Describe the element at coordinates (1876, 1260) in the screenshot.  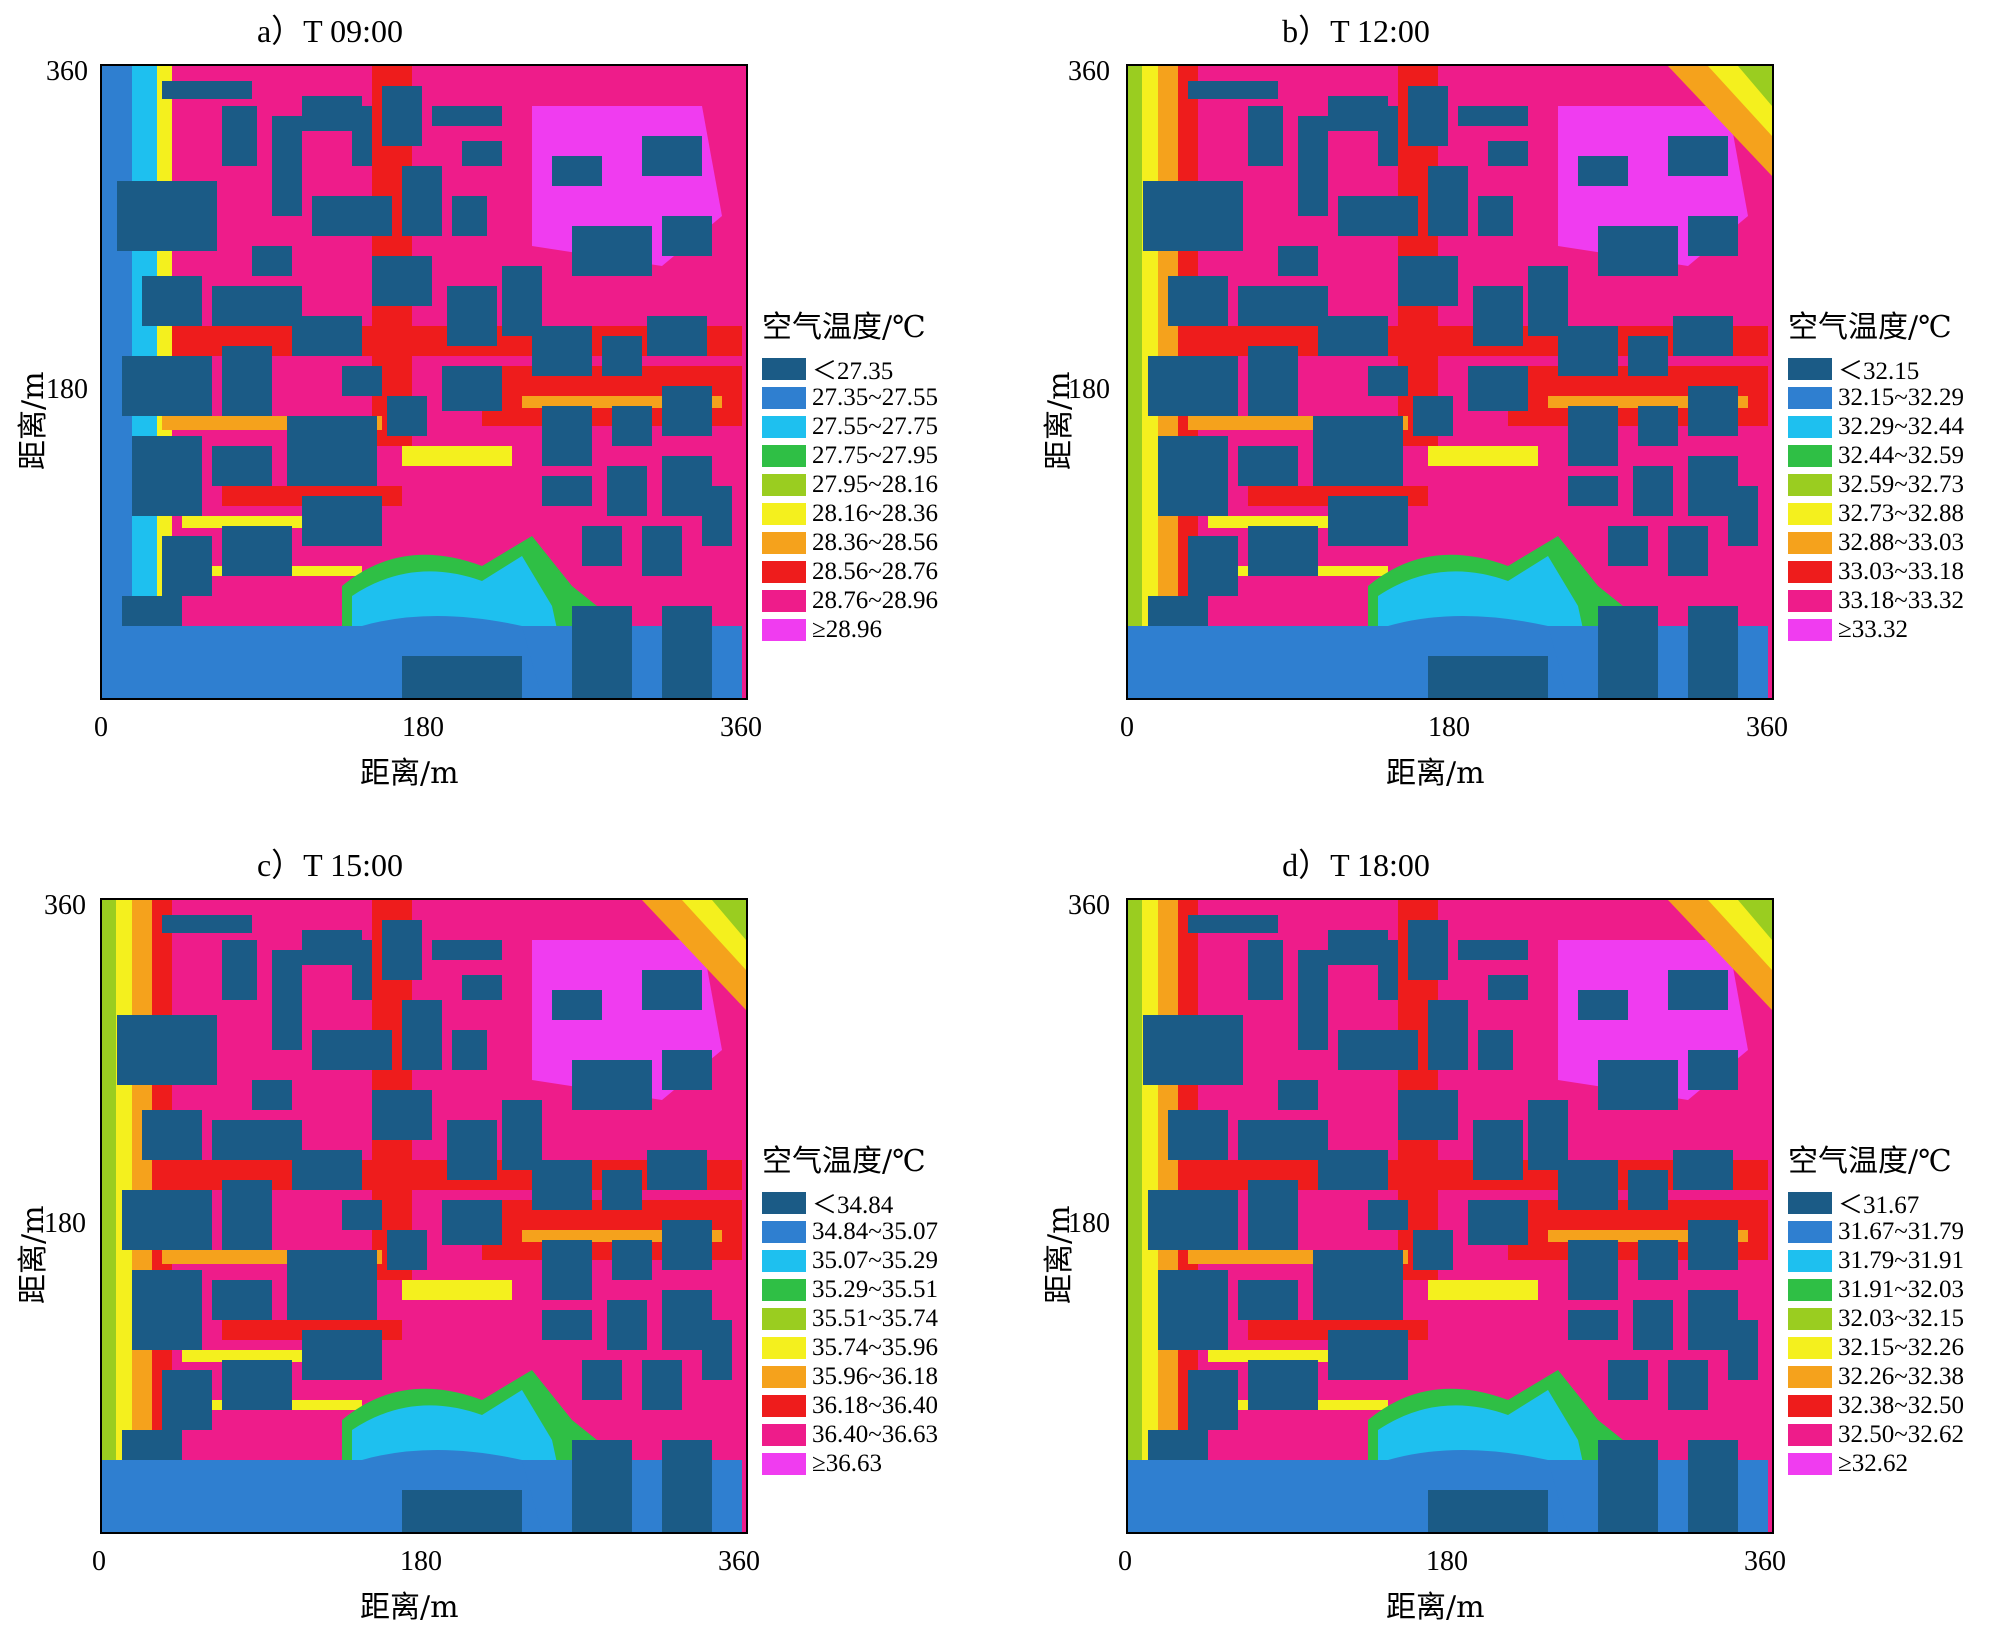
I see `legend-item: 31.79~31.91` at that location.